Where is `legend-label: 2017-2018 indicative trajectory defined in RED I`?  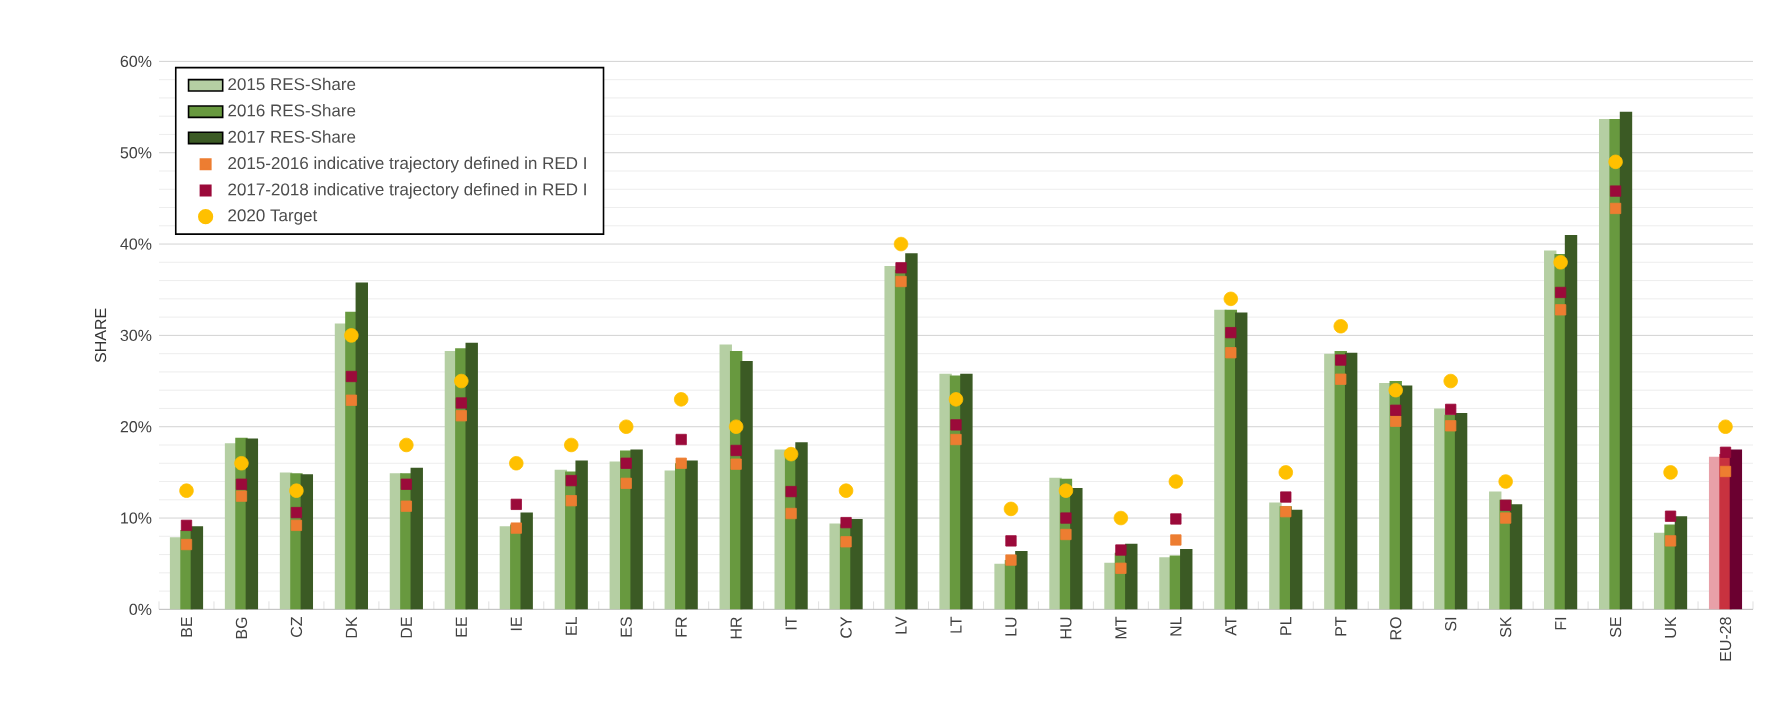
legend-label: 2017-2018 indicative trajectory defined in RED I is located at coordinates (407, 190).